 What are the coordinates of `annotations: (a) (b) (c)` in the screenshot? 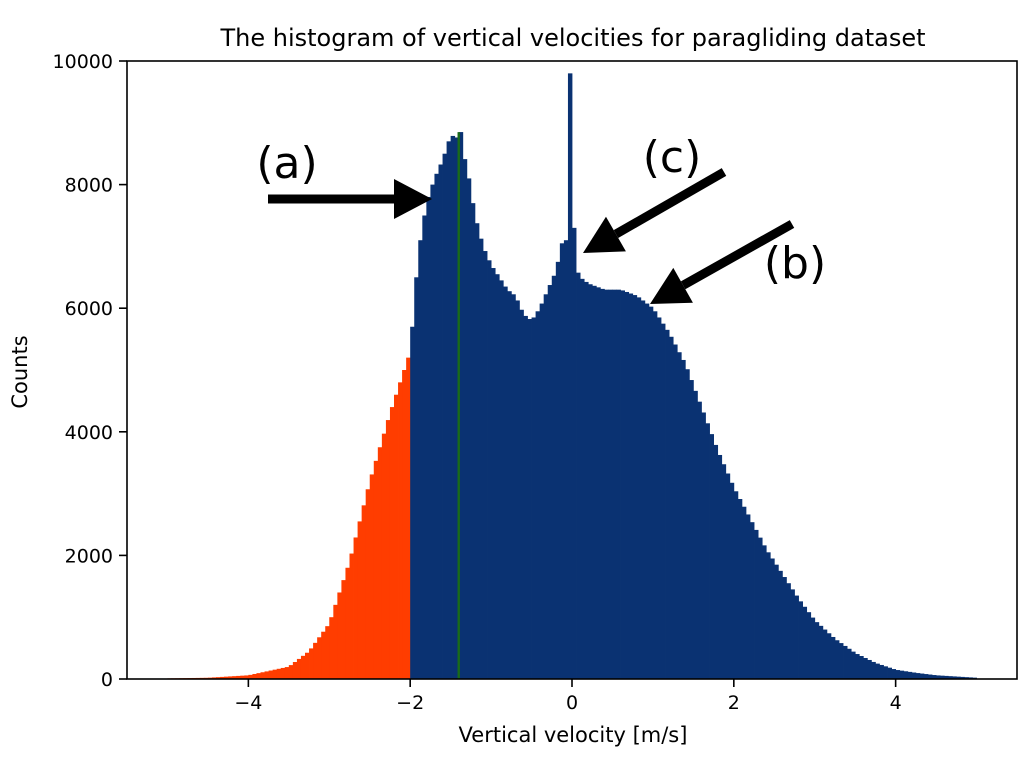 It's located at (541, 218).